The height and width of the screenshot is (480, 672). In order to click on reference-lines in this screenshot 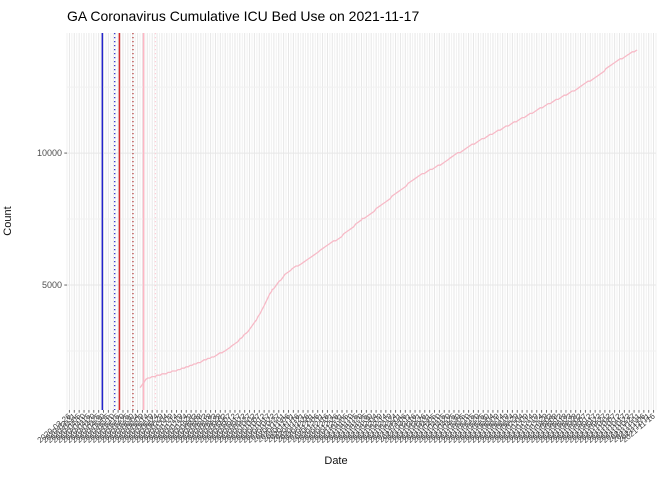, I will do `click(128, 221)`.